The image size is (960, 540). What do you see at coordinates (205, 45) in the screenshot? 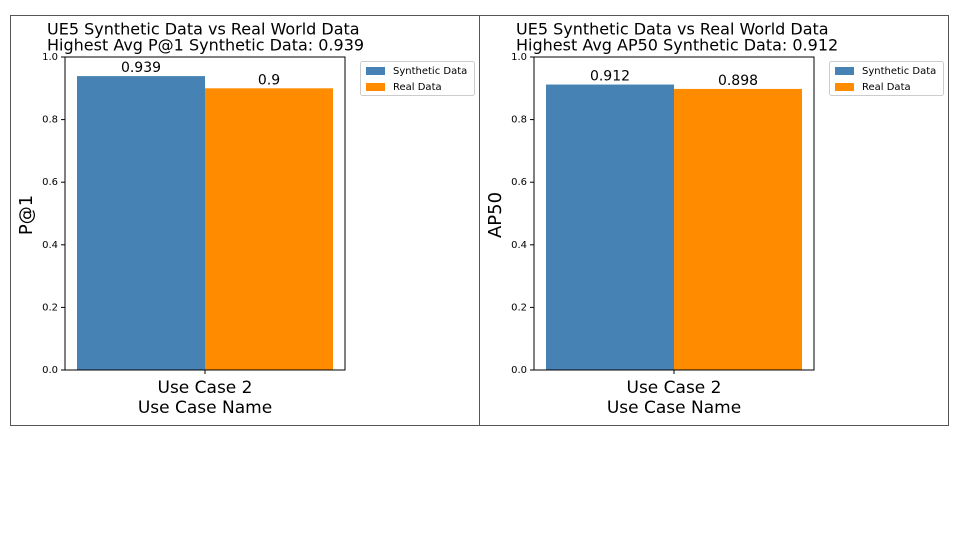
I see `chart-subtitle: Highest Avg P@1 Synthetic Data: 0.939` at bounding box center [205, 45].